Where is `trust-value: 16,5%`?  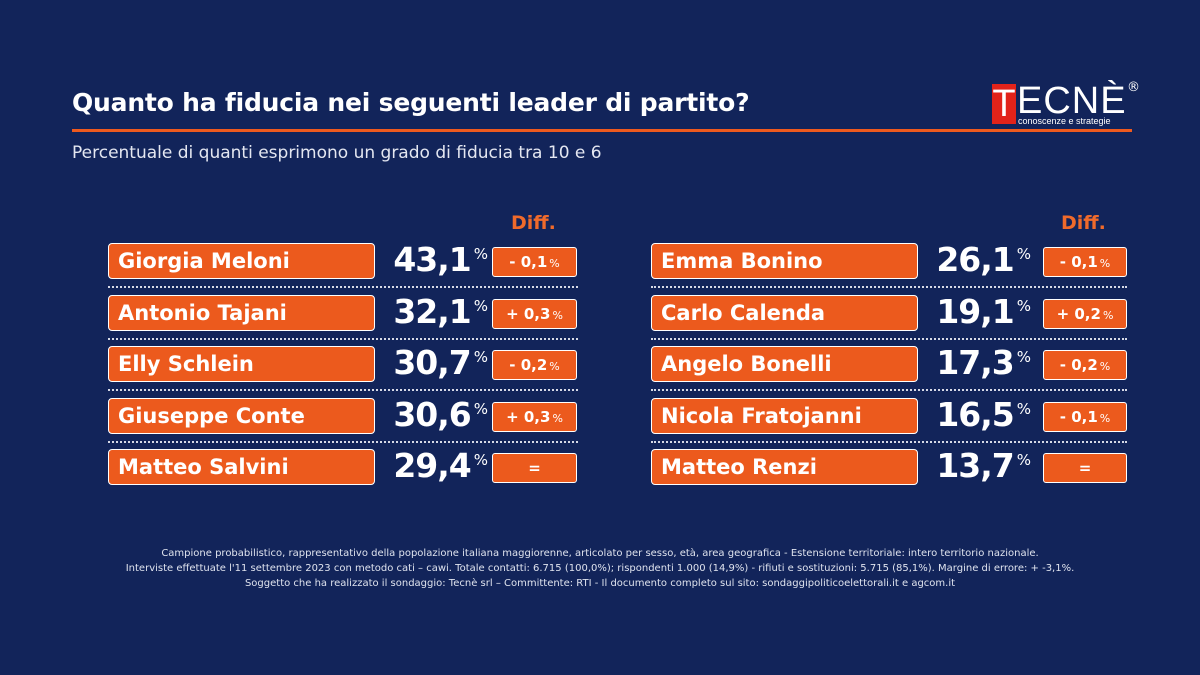 trust-value: 16,5% is located at coordinates (981, 414).